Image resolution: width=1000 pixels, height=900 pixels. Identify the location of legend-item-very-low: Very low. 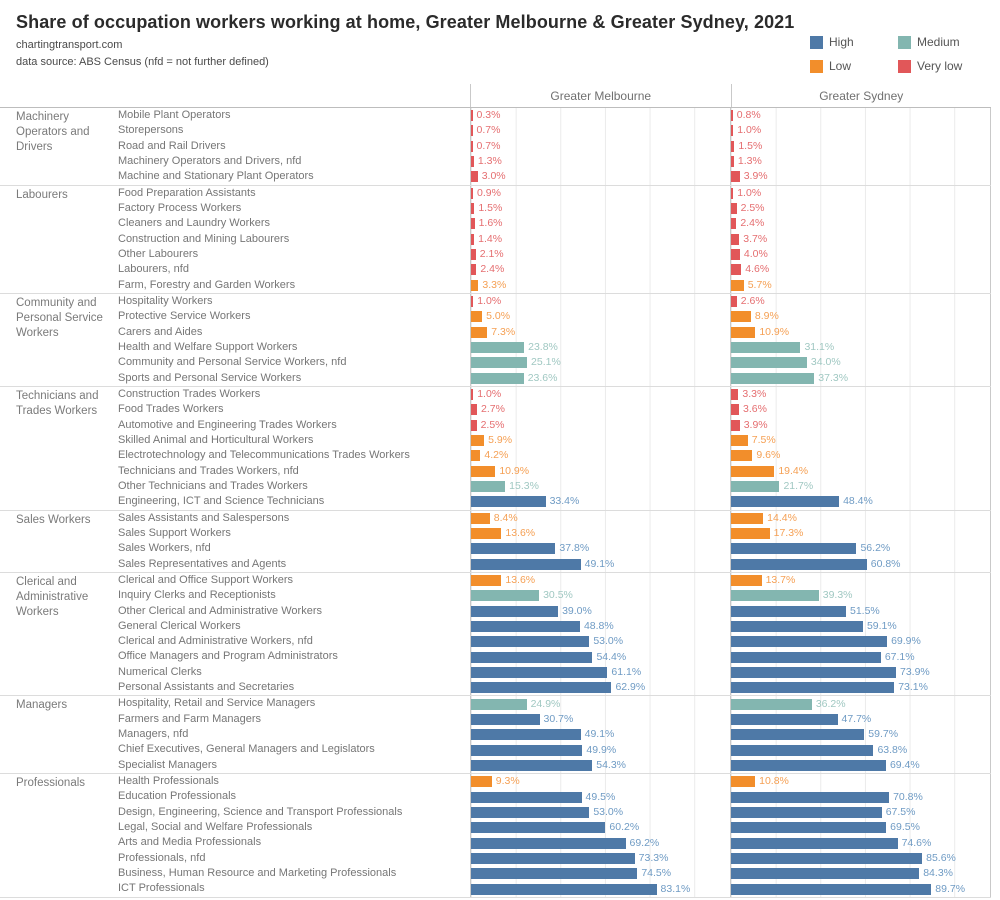
(944, 66).